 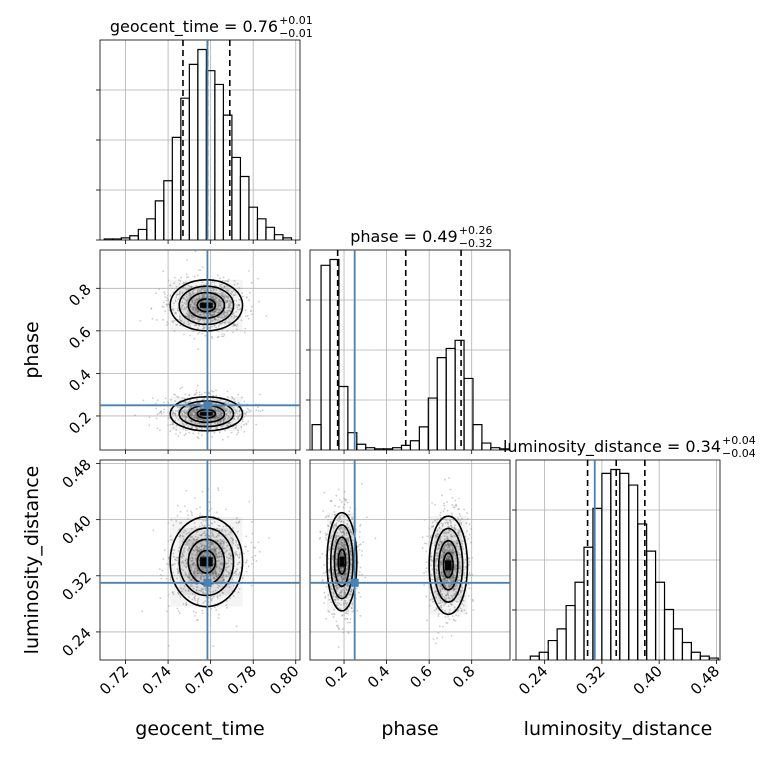 I want to click on density-layer, so click(x=396, y=562).